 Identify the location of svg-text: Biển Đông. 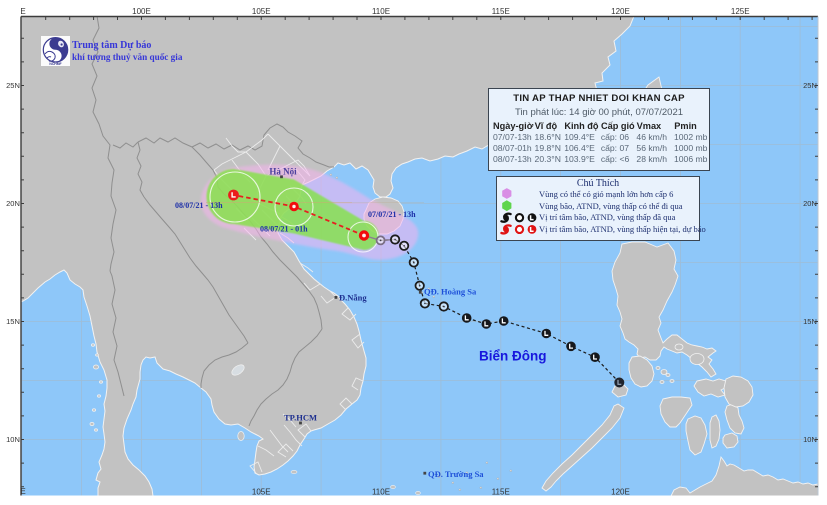
(513, 356).